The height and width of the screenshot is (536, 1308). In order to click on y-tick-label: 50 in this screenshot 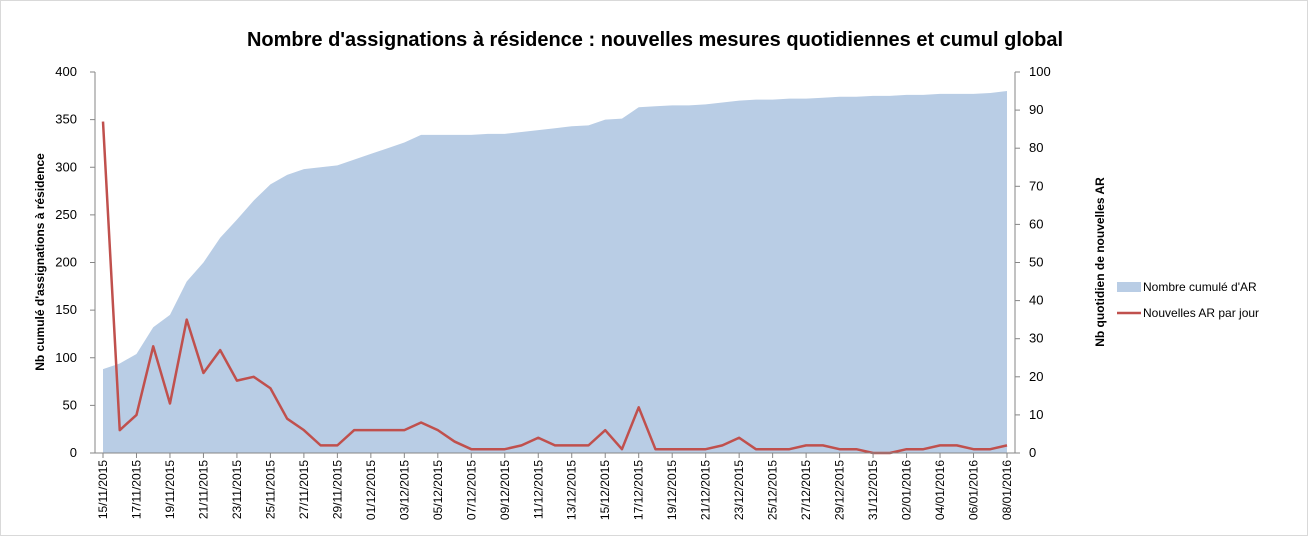, I will do `click(70, 404)`.